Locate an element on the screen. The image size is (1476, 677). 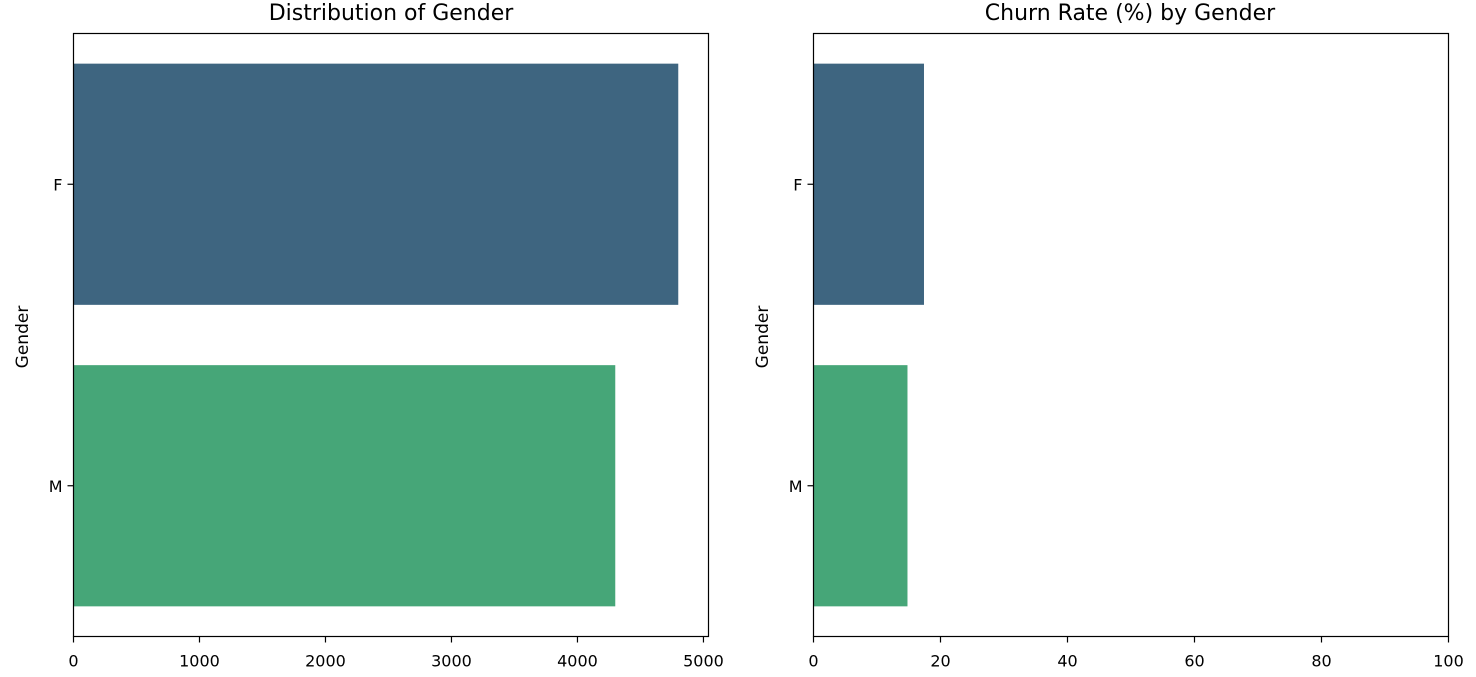
x-tick-label: 2000 is located at coordinates (325, 661).